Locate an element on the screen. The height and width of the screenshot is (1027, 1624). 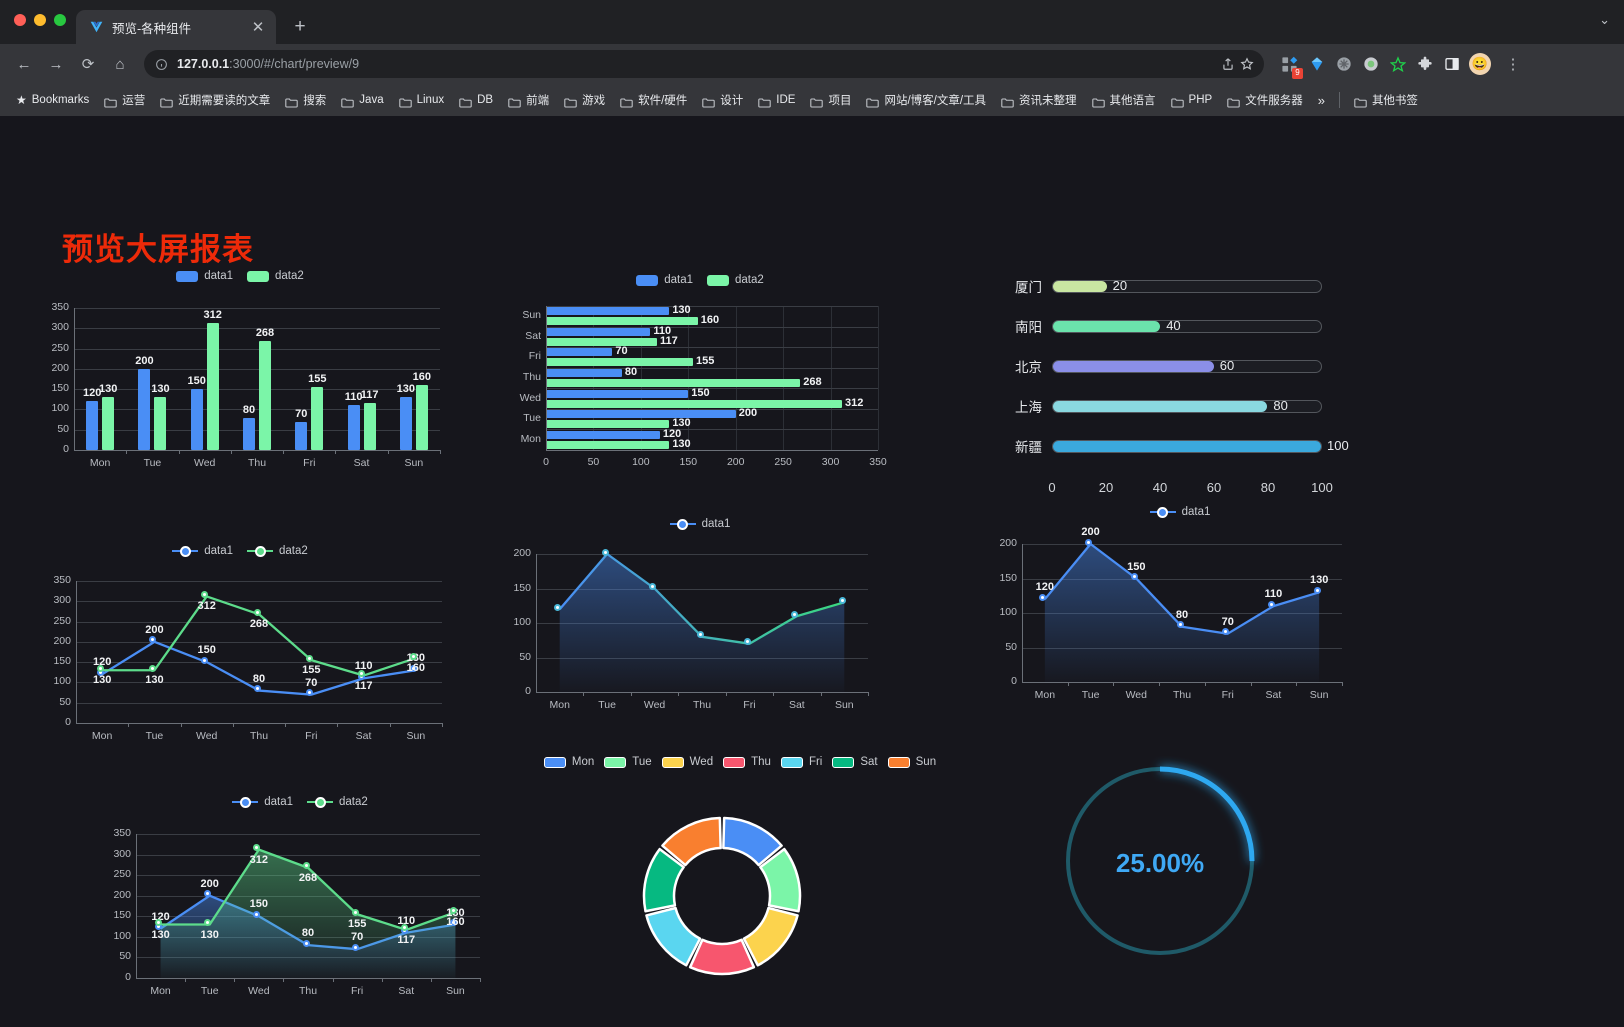
bookmark-item-3: 搜索 is located at coordinates (305, 100).